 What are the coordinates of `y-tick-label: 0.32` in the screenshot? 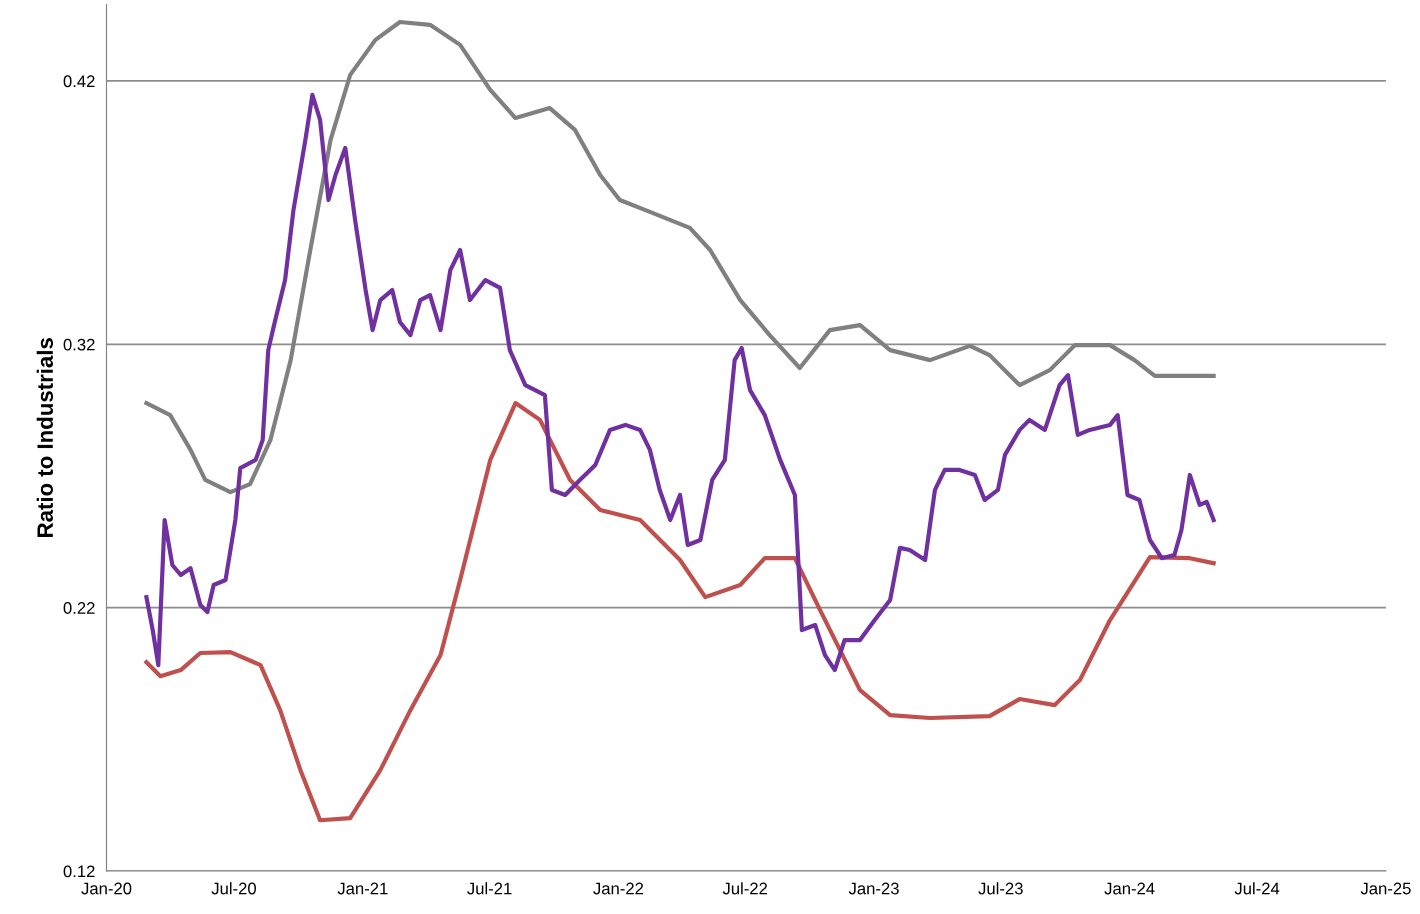 It's located at (79, 344).